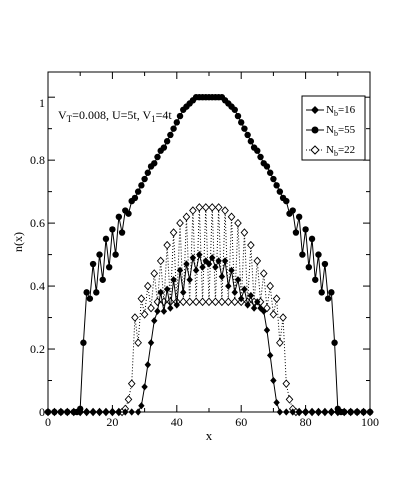  What do you see at coordinates (341, 111) in the screenshot?
I see `legend-label-nb16: Nb=16` at bounding box center [341, 111].